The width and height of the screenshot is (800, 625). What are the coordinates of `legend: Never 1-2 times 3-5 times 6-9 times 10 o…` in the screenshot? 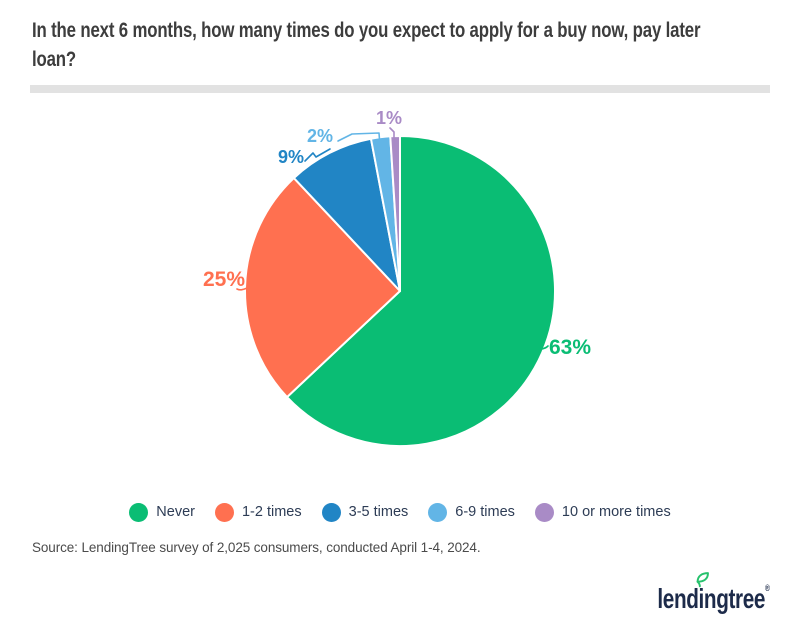 It's located at (400, 512).